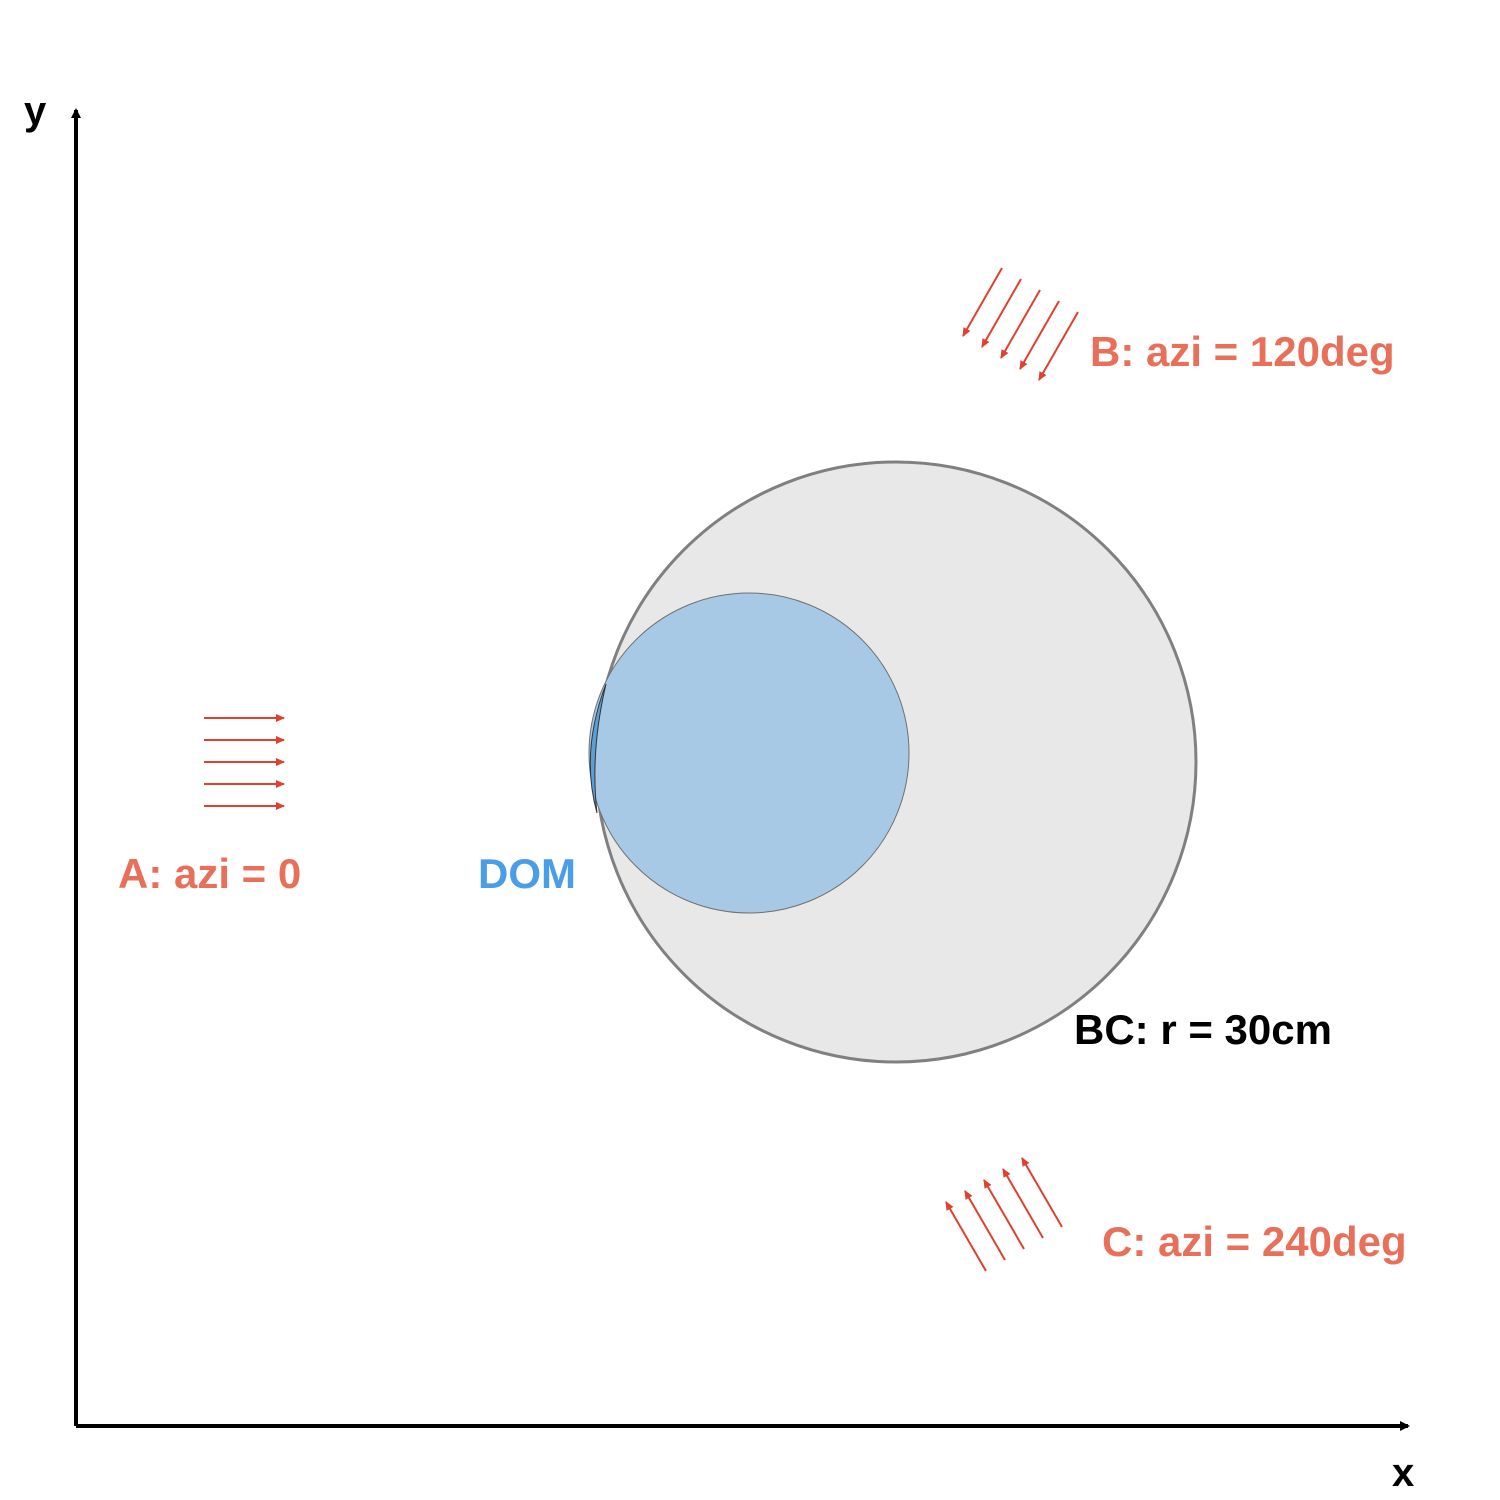  I want to click on beam-b-arrows, so click(1020, 324).